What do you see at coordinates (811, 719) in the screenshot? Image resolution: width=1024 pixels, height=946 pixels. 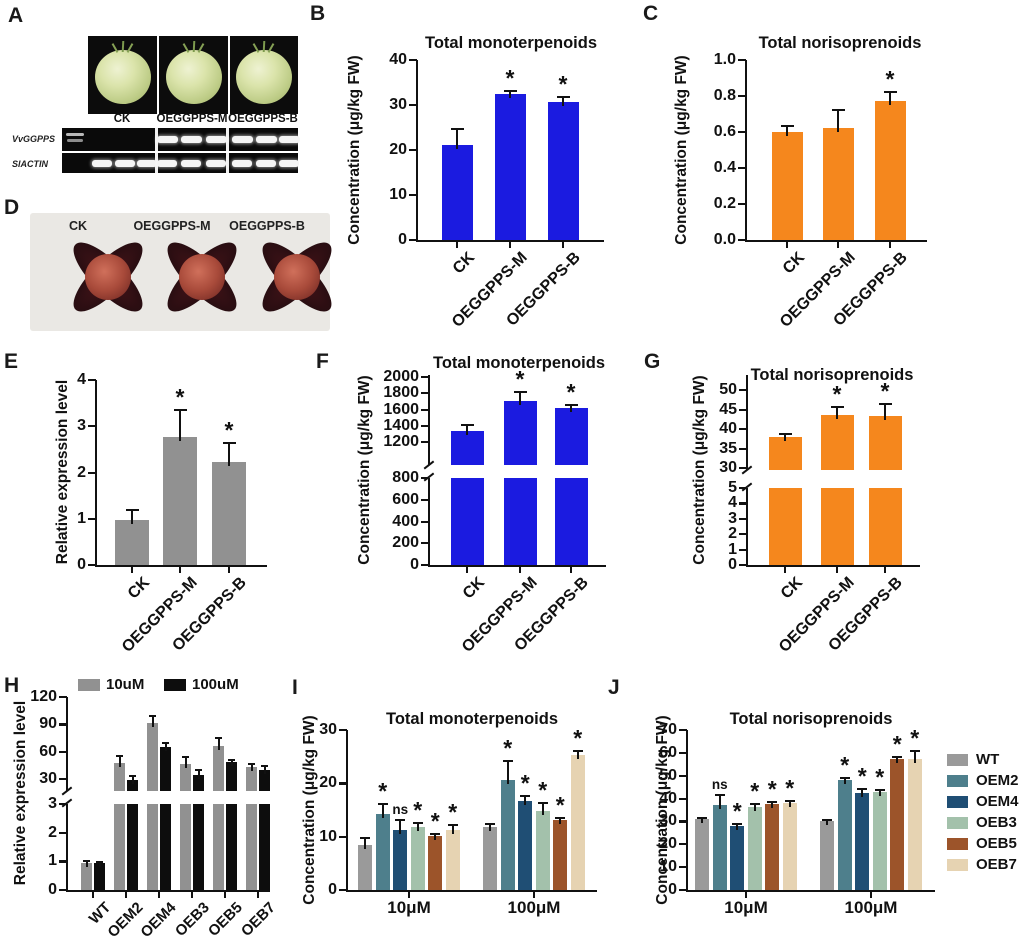 I see `chart-title: Total norisoprenoids` at bounding box center [811, 719].